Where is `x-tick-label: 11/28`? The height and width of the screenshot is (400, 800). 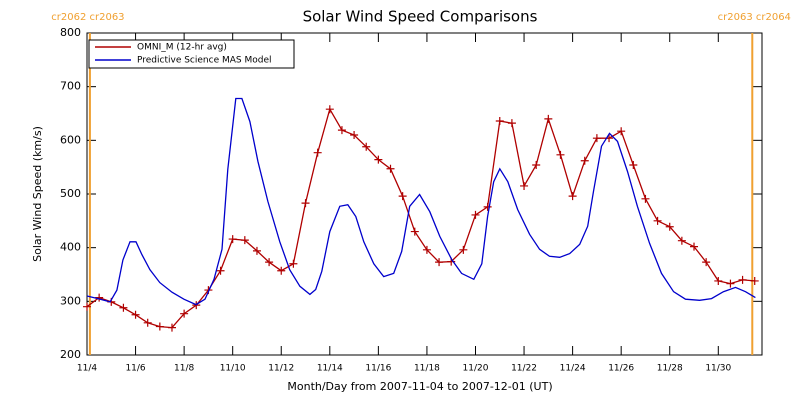 x-tick-label: 11/28 is located at coordinates (670, 369).